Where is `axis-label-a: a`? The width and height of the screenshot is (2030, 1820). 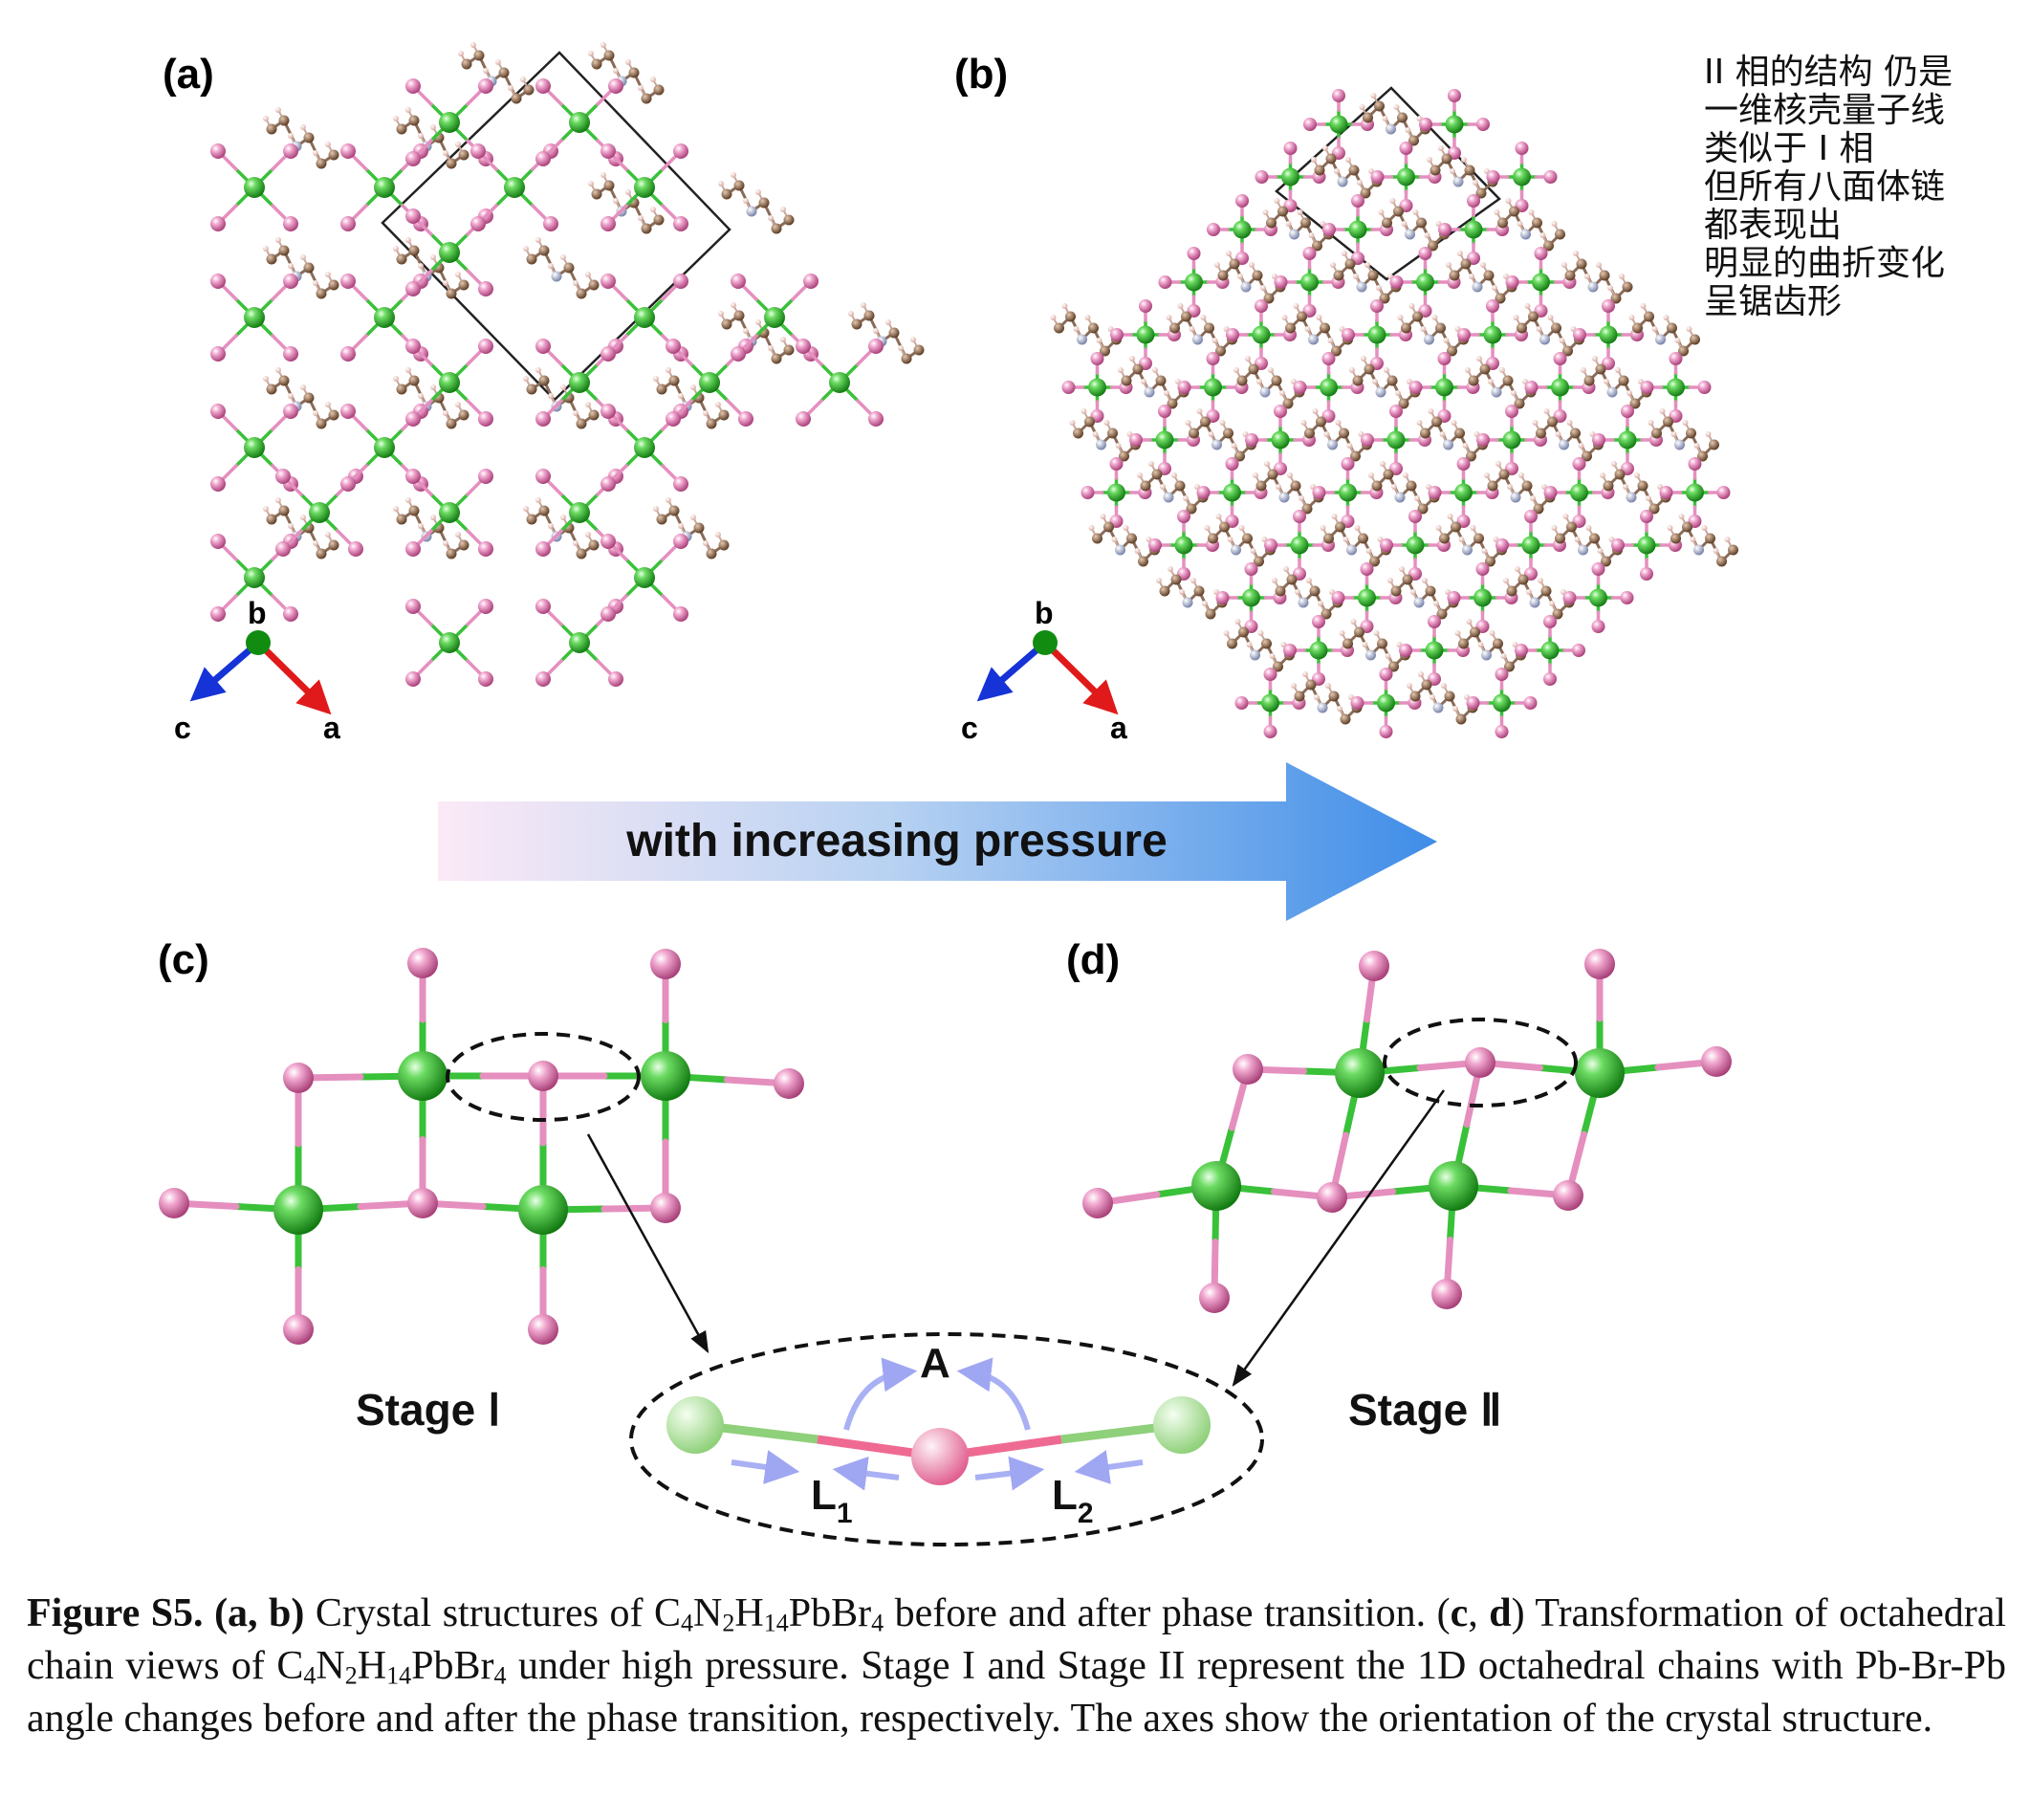
axis-label-a: a is located at coordinates (331, 728).